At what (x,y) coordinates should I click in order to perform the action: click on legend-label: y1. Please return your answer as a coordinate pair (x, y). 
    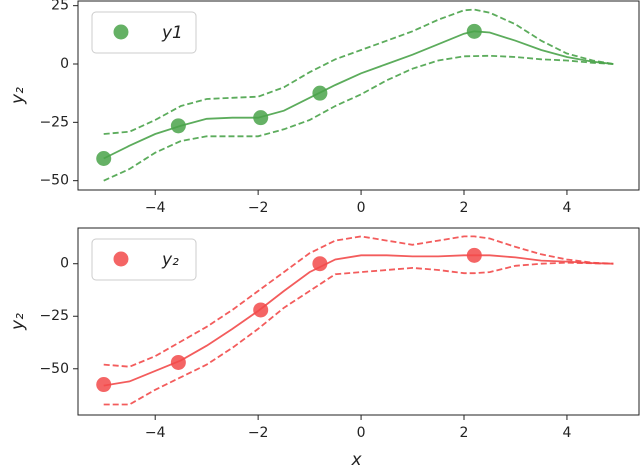
    Looking at the image, I should click on (172, 33).